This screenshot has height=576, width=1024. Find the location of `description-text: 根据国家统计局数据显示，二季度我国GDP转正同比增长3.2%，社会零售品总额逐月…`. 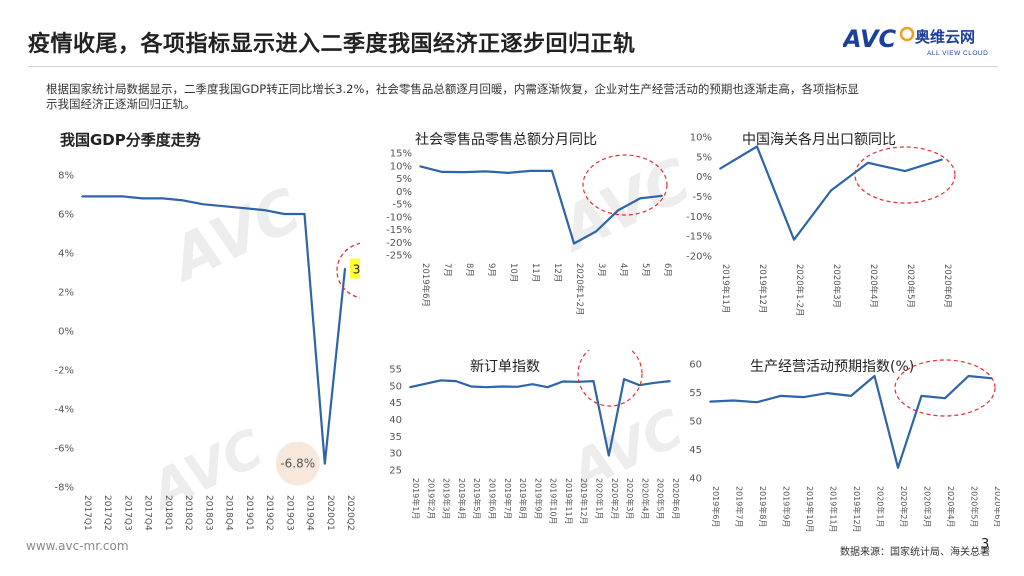

description-text: 根据国家统计局数据显示，二季度我国GDP转正同比增长3.2%，社会零售品总额逐月… is located at coordinates (452, 96).